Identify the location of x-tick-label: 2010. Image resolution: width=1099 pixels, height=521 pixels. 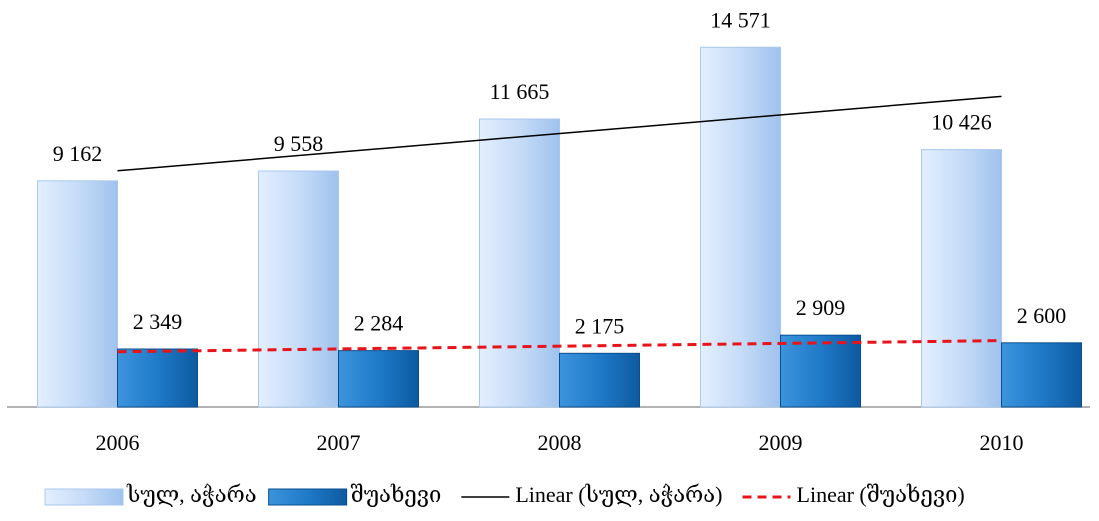
(1002, 442).